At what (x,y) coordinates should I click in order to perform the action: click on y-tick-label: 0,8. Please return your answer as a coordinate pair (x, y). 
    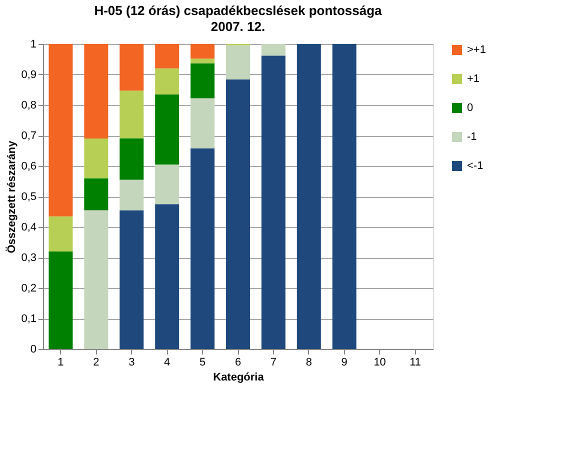
    Looking at the image, I should click on (28, 106).